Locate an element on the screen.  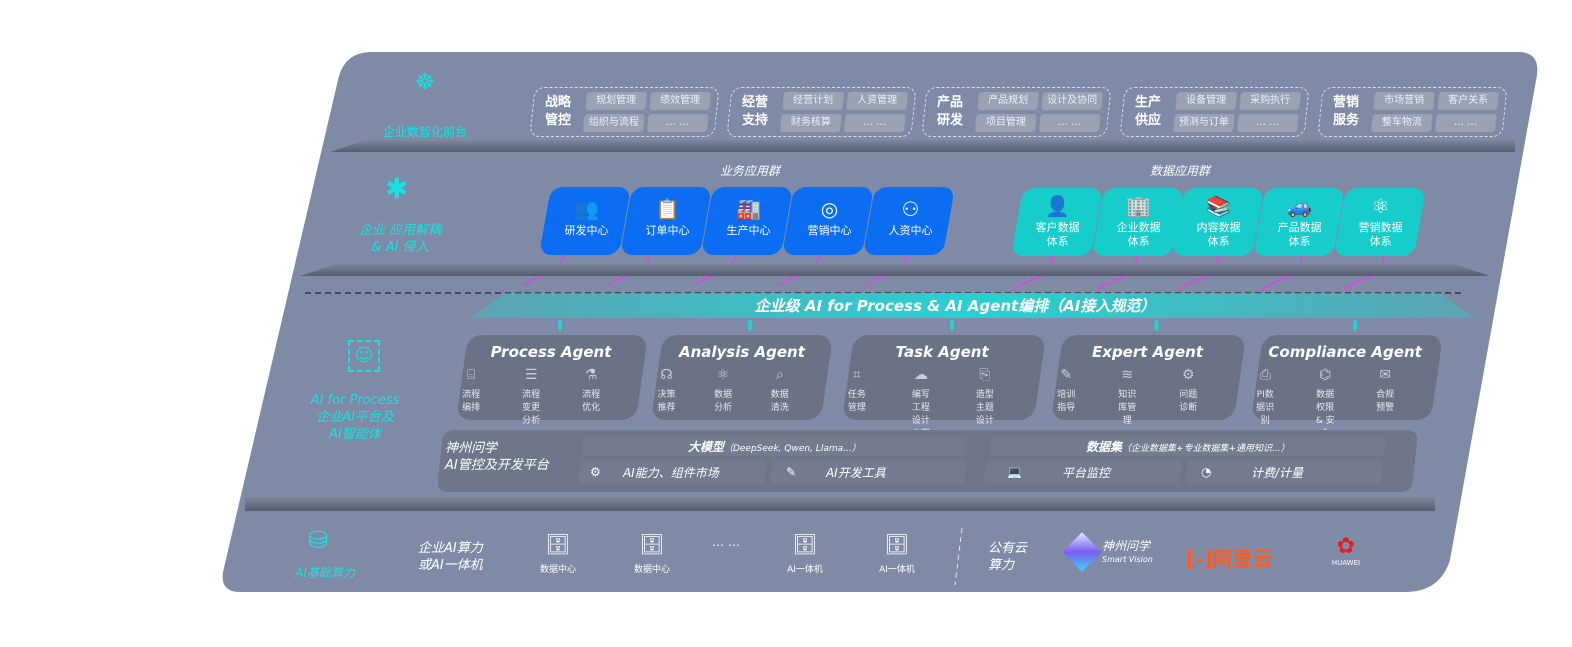
server-ai-appliance-1: 🗄 AI一体机 is located at coordinates (805, 553).